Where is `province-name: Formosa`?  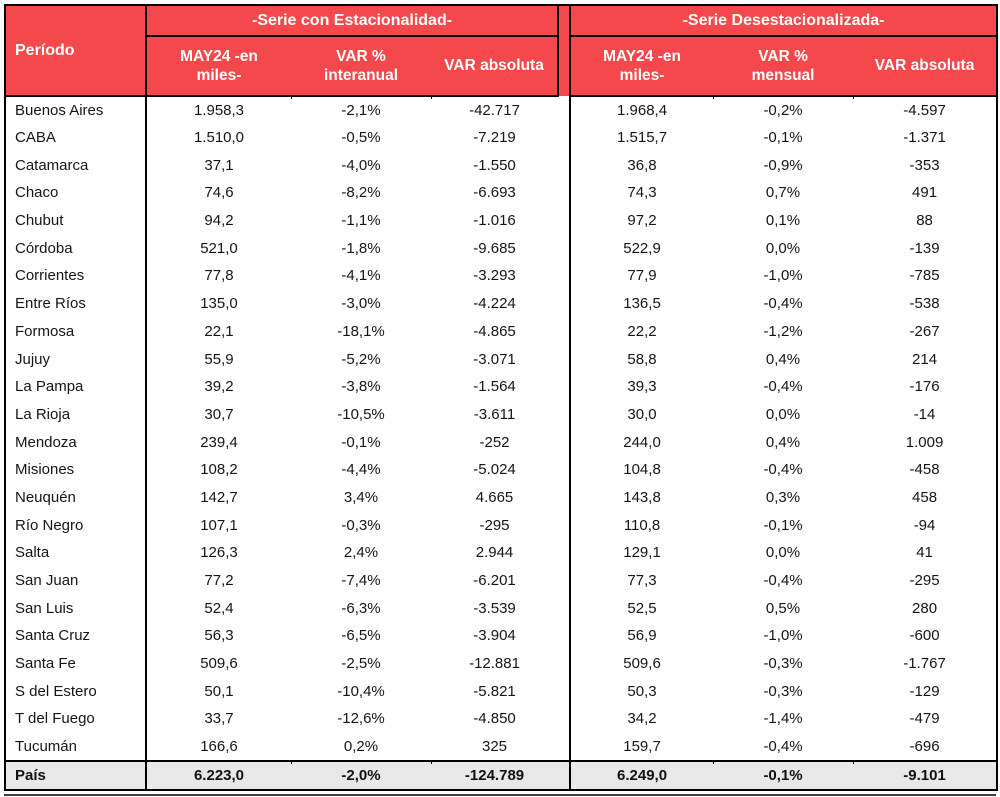
province-name: Formosa is located at coordinates (76, 331).